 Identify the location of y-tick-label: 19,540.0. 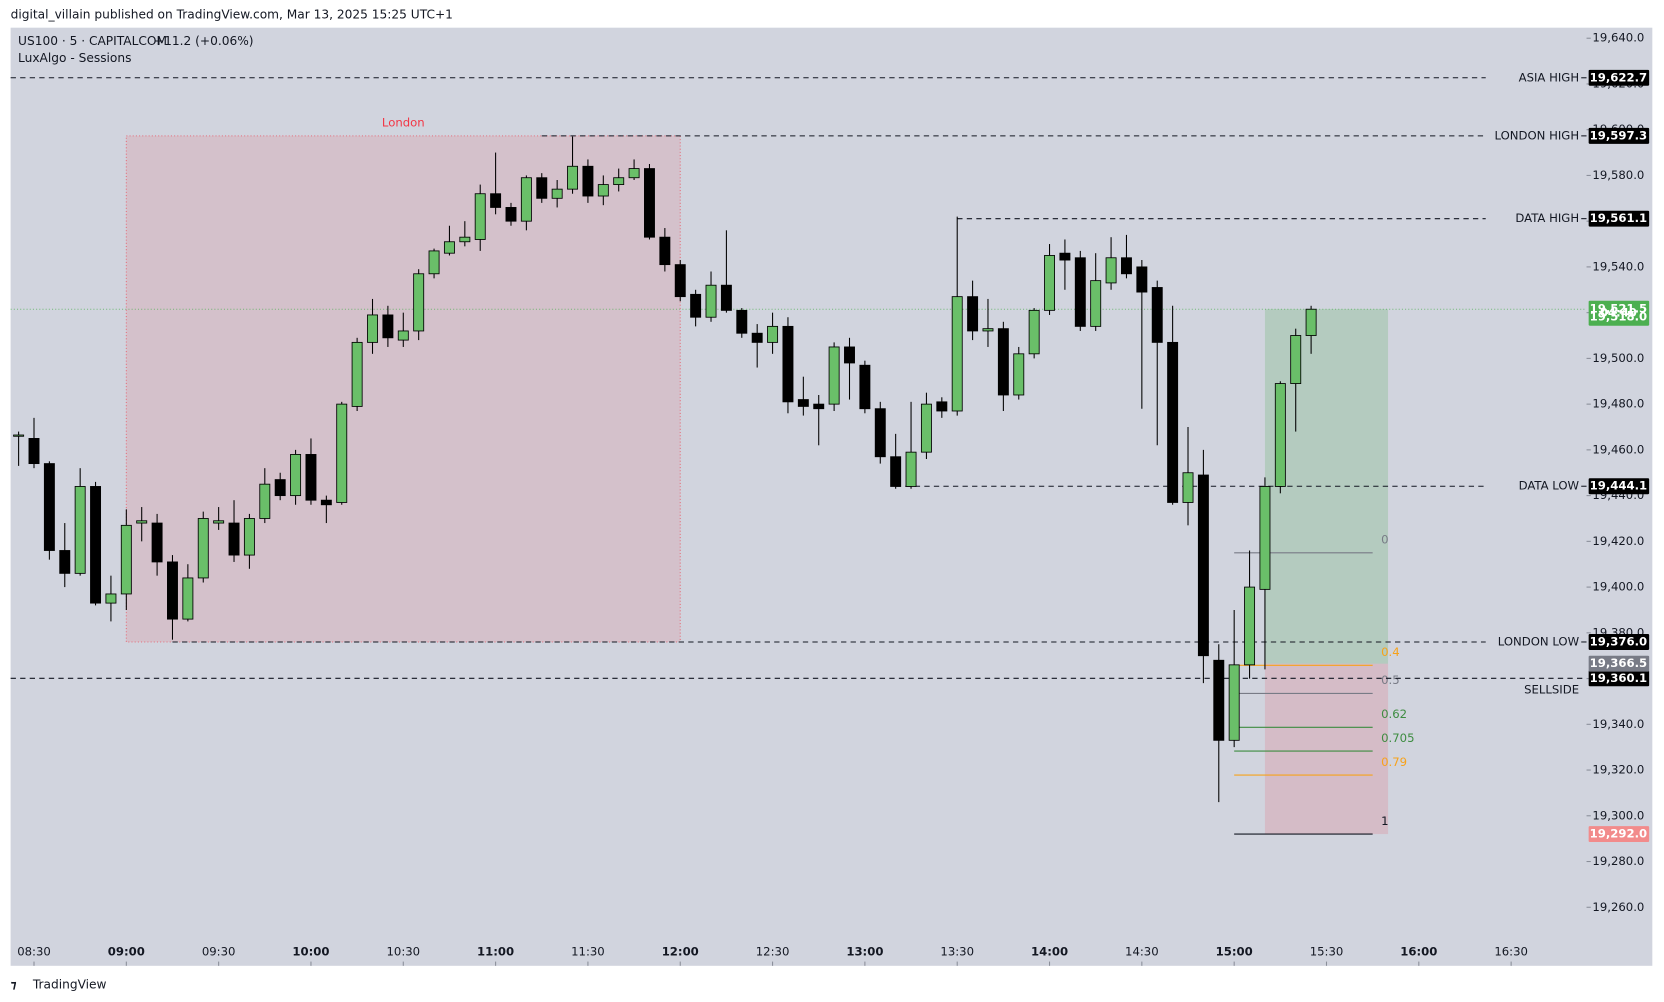
(1618, 266).